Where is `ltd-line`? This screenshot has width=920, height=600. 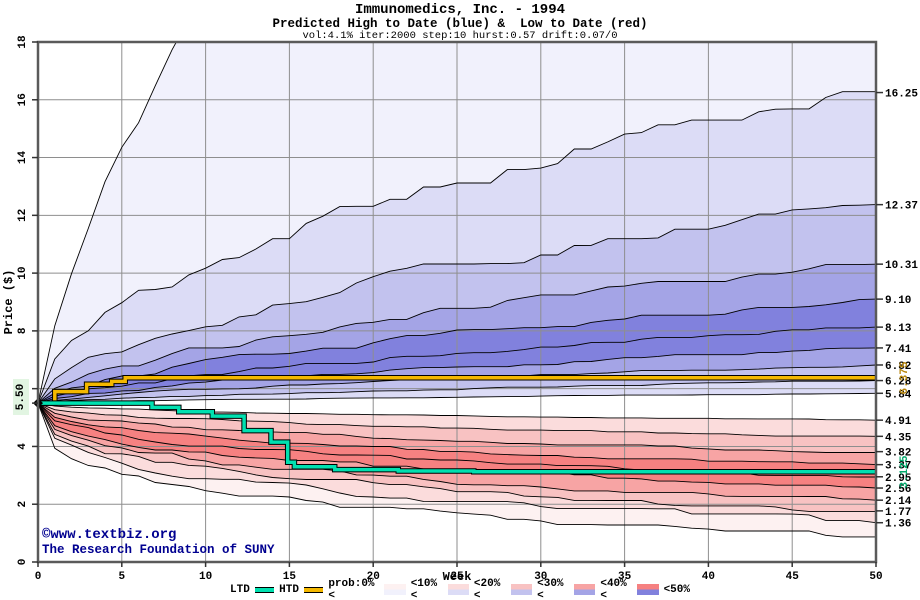 ltd-line is located at coordinates (457, 437).